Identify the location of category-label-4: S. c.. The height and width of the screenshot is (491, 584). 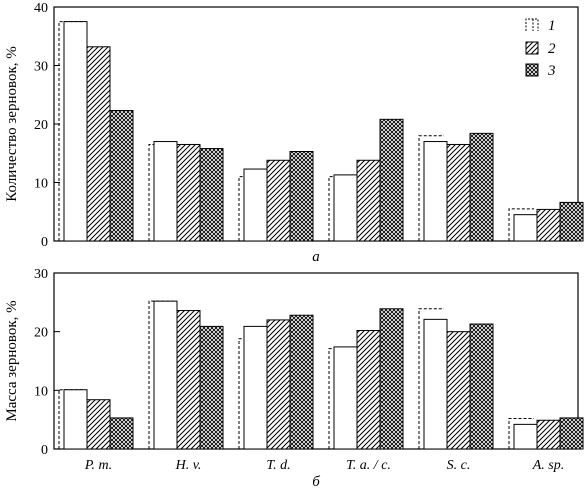
(459, 465).